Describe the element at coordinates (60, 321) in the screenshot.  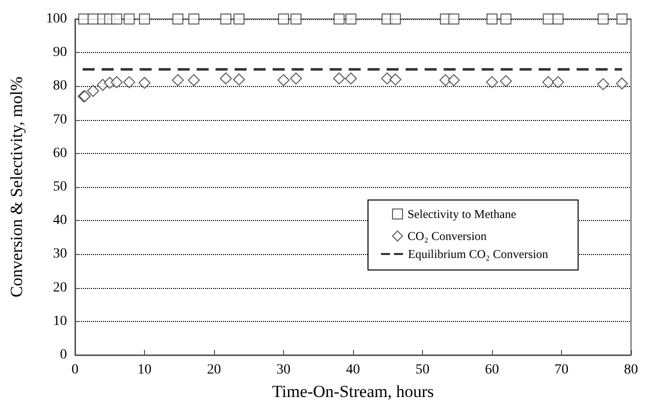
I see `y-tick-label: 10` at that location.